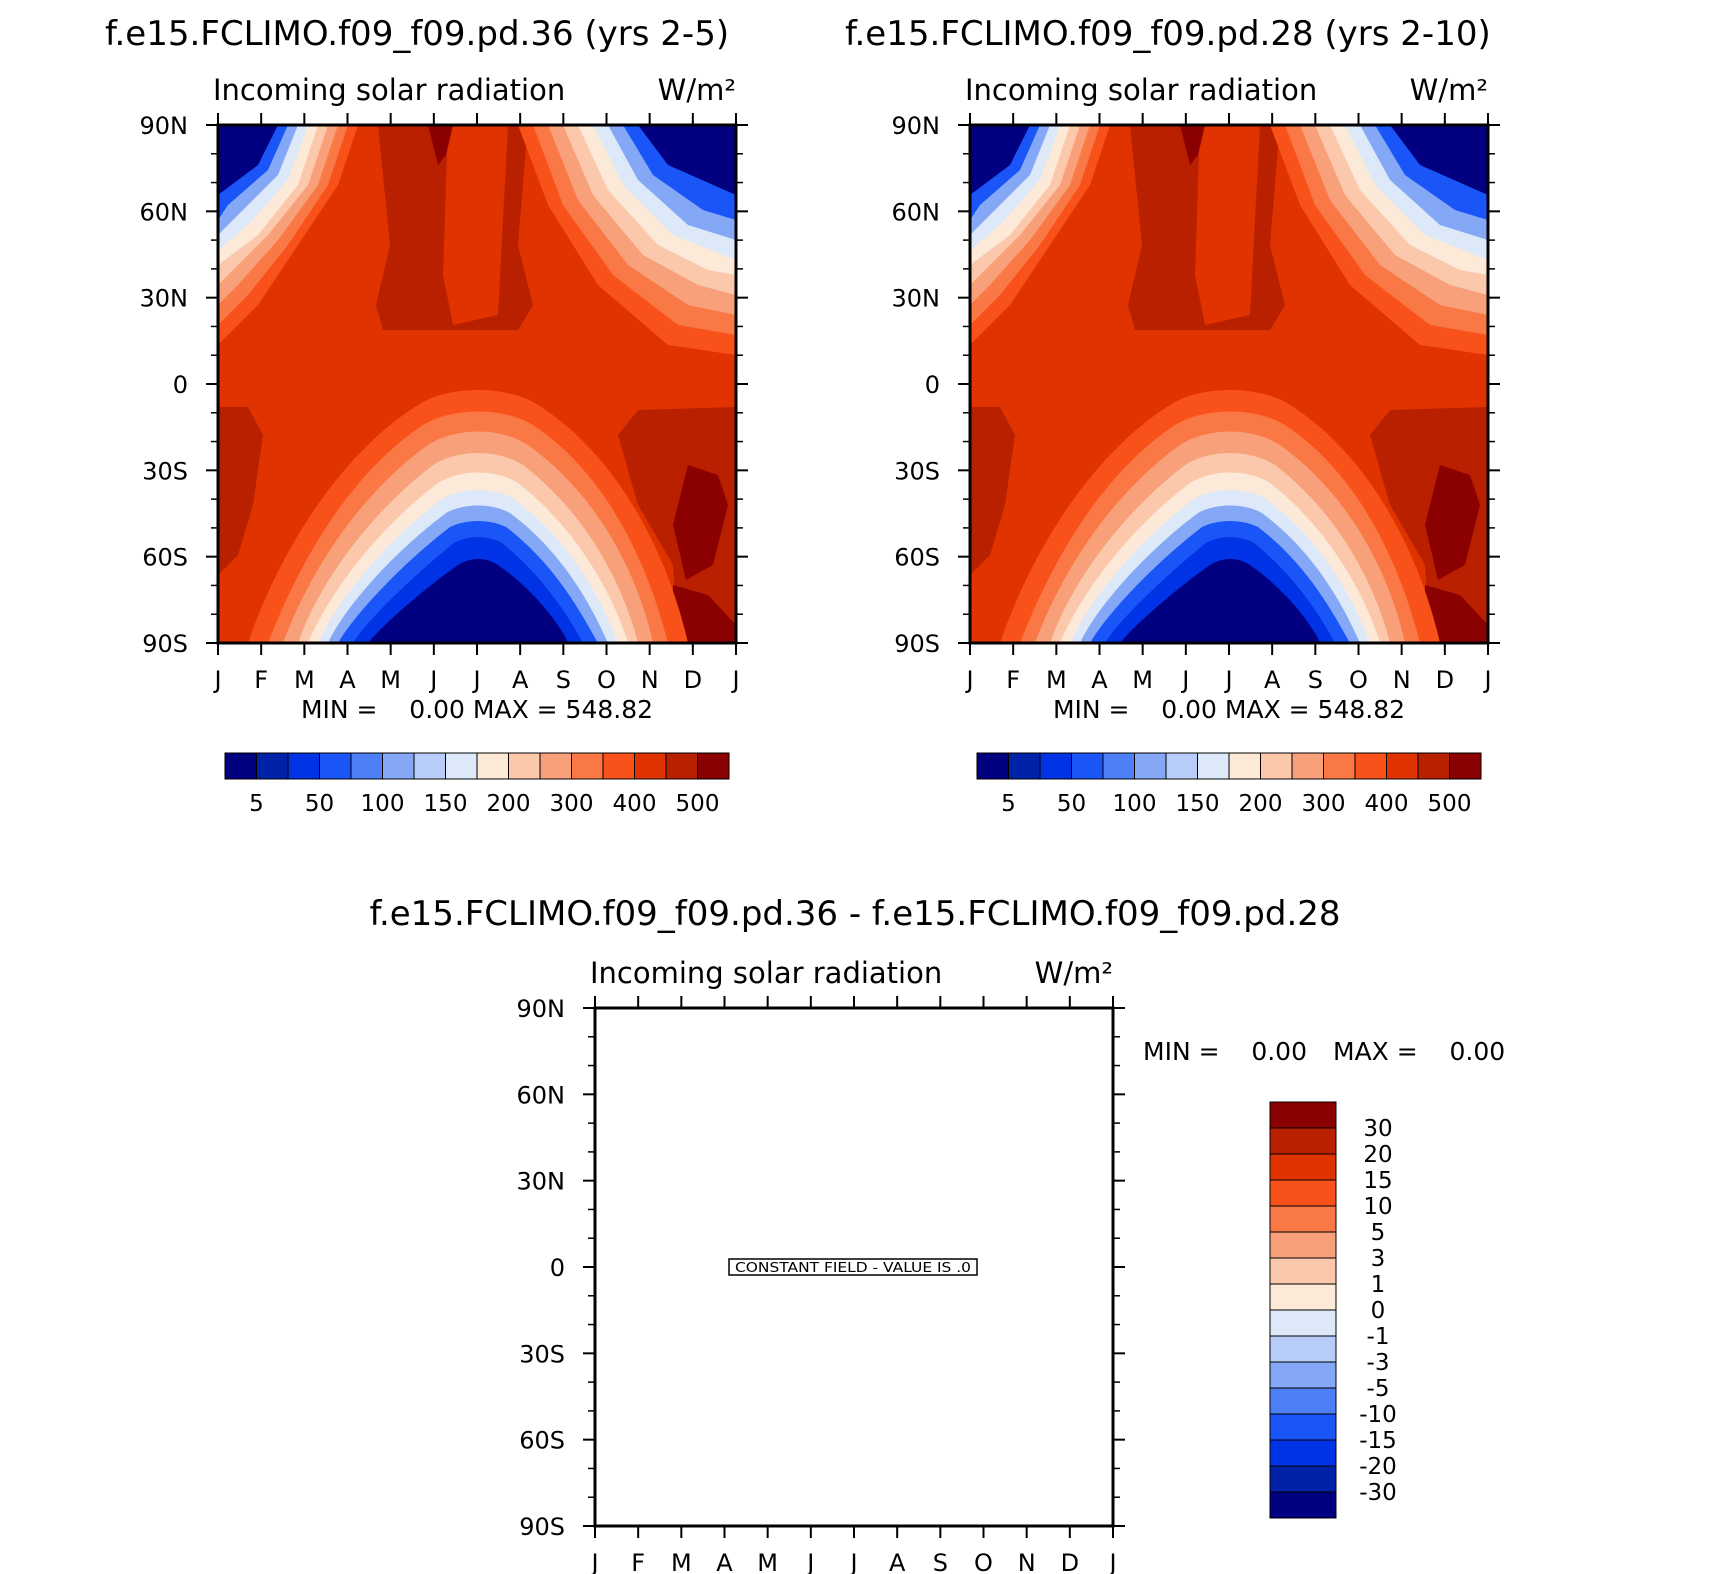 Image resolution: width=1710 pixels, height=1574 pixels. What do you see at coordinates (1377, 1129) in the screenshot?
I see `colorbar-label: 30` at bounding box center [1377, 1129].